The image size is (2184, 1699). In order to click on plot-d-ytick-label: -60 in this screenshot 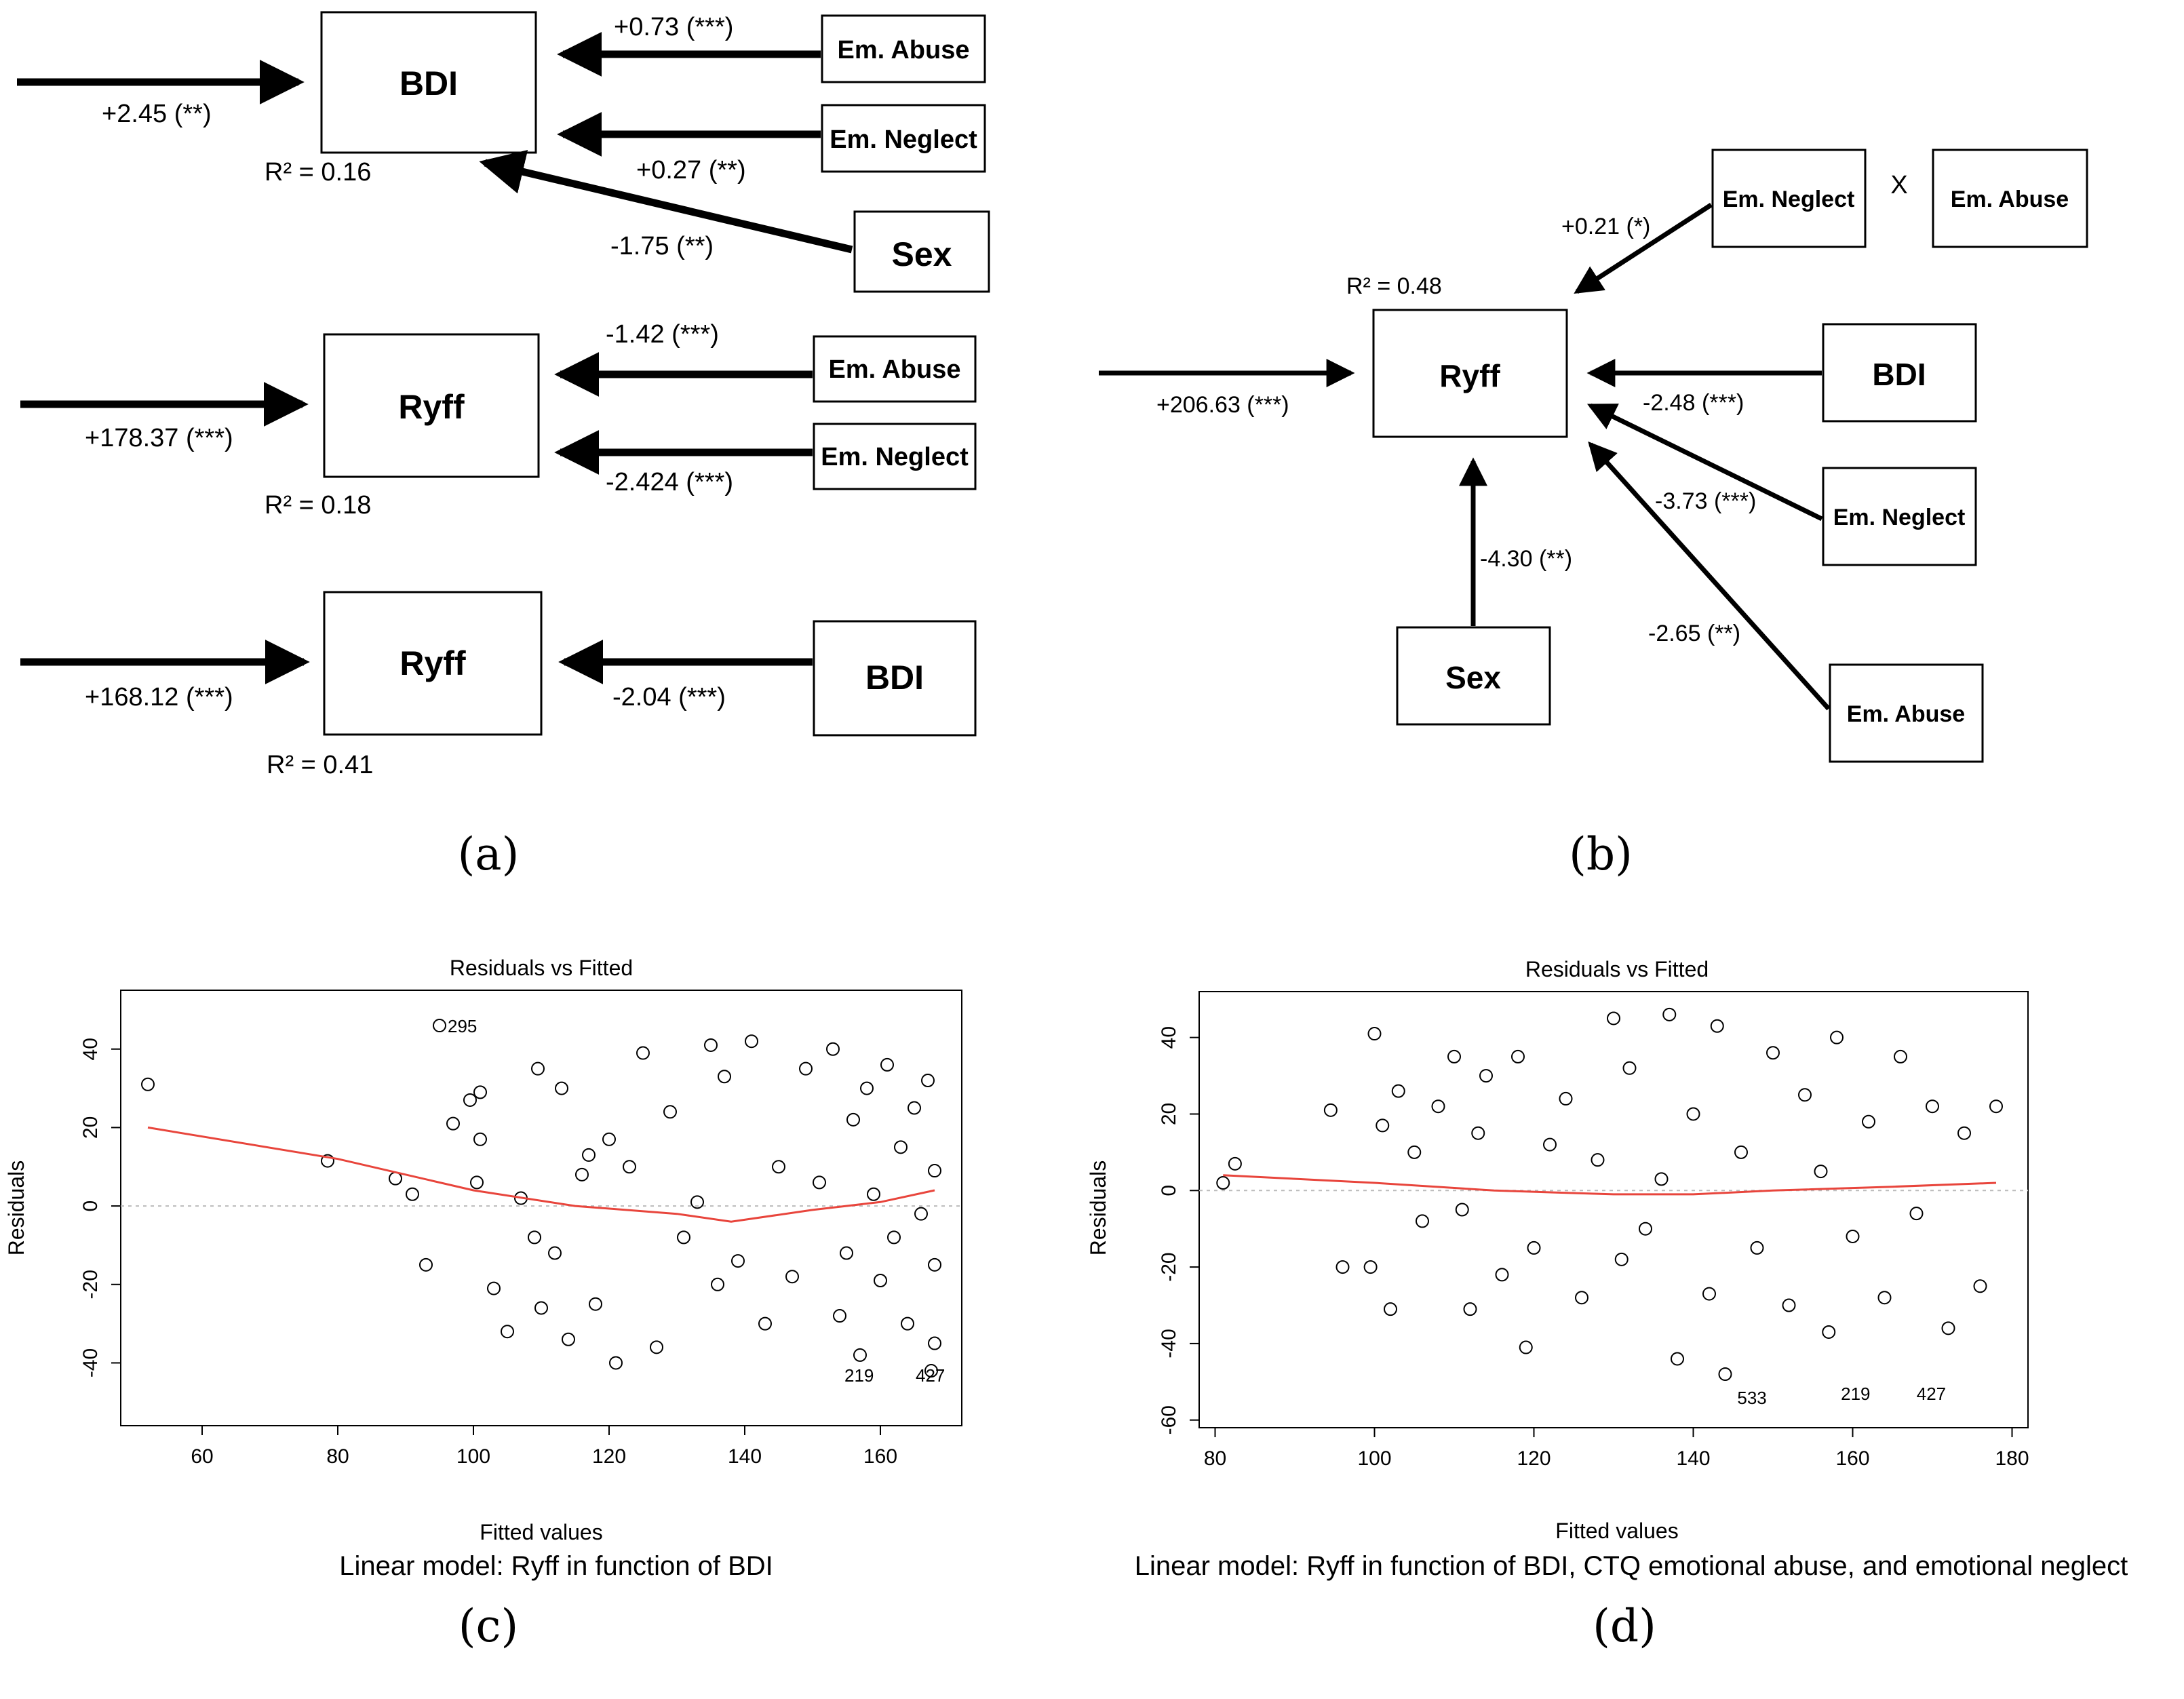, I will do `click(1169, 1419)`.